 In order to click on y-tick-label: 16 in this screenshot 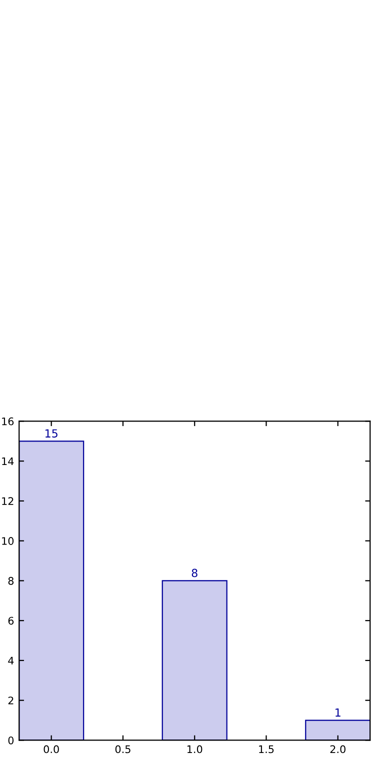, I will do `click(8, 421)`.